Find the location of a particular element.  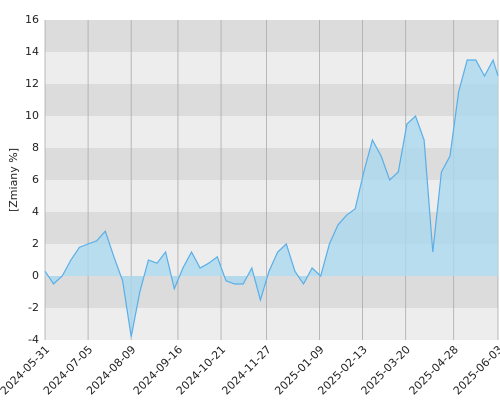

y-tick-label: 14 is located at coordinates (32, 51).